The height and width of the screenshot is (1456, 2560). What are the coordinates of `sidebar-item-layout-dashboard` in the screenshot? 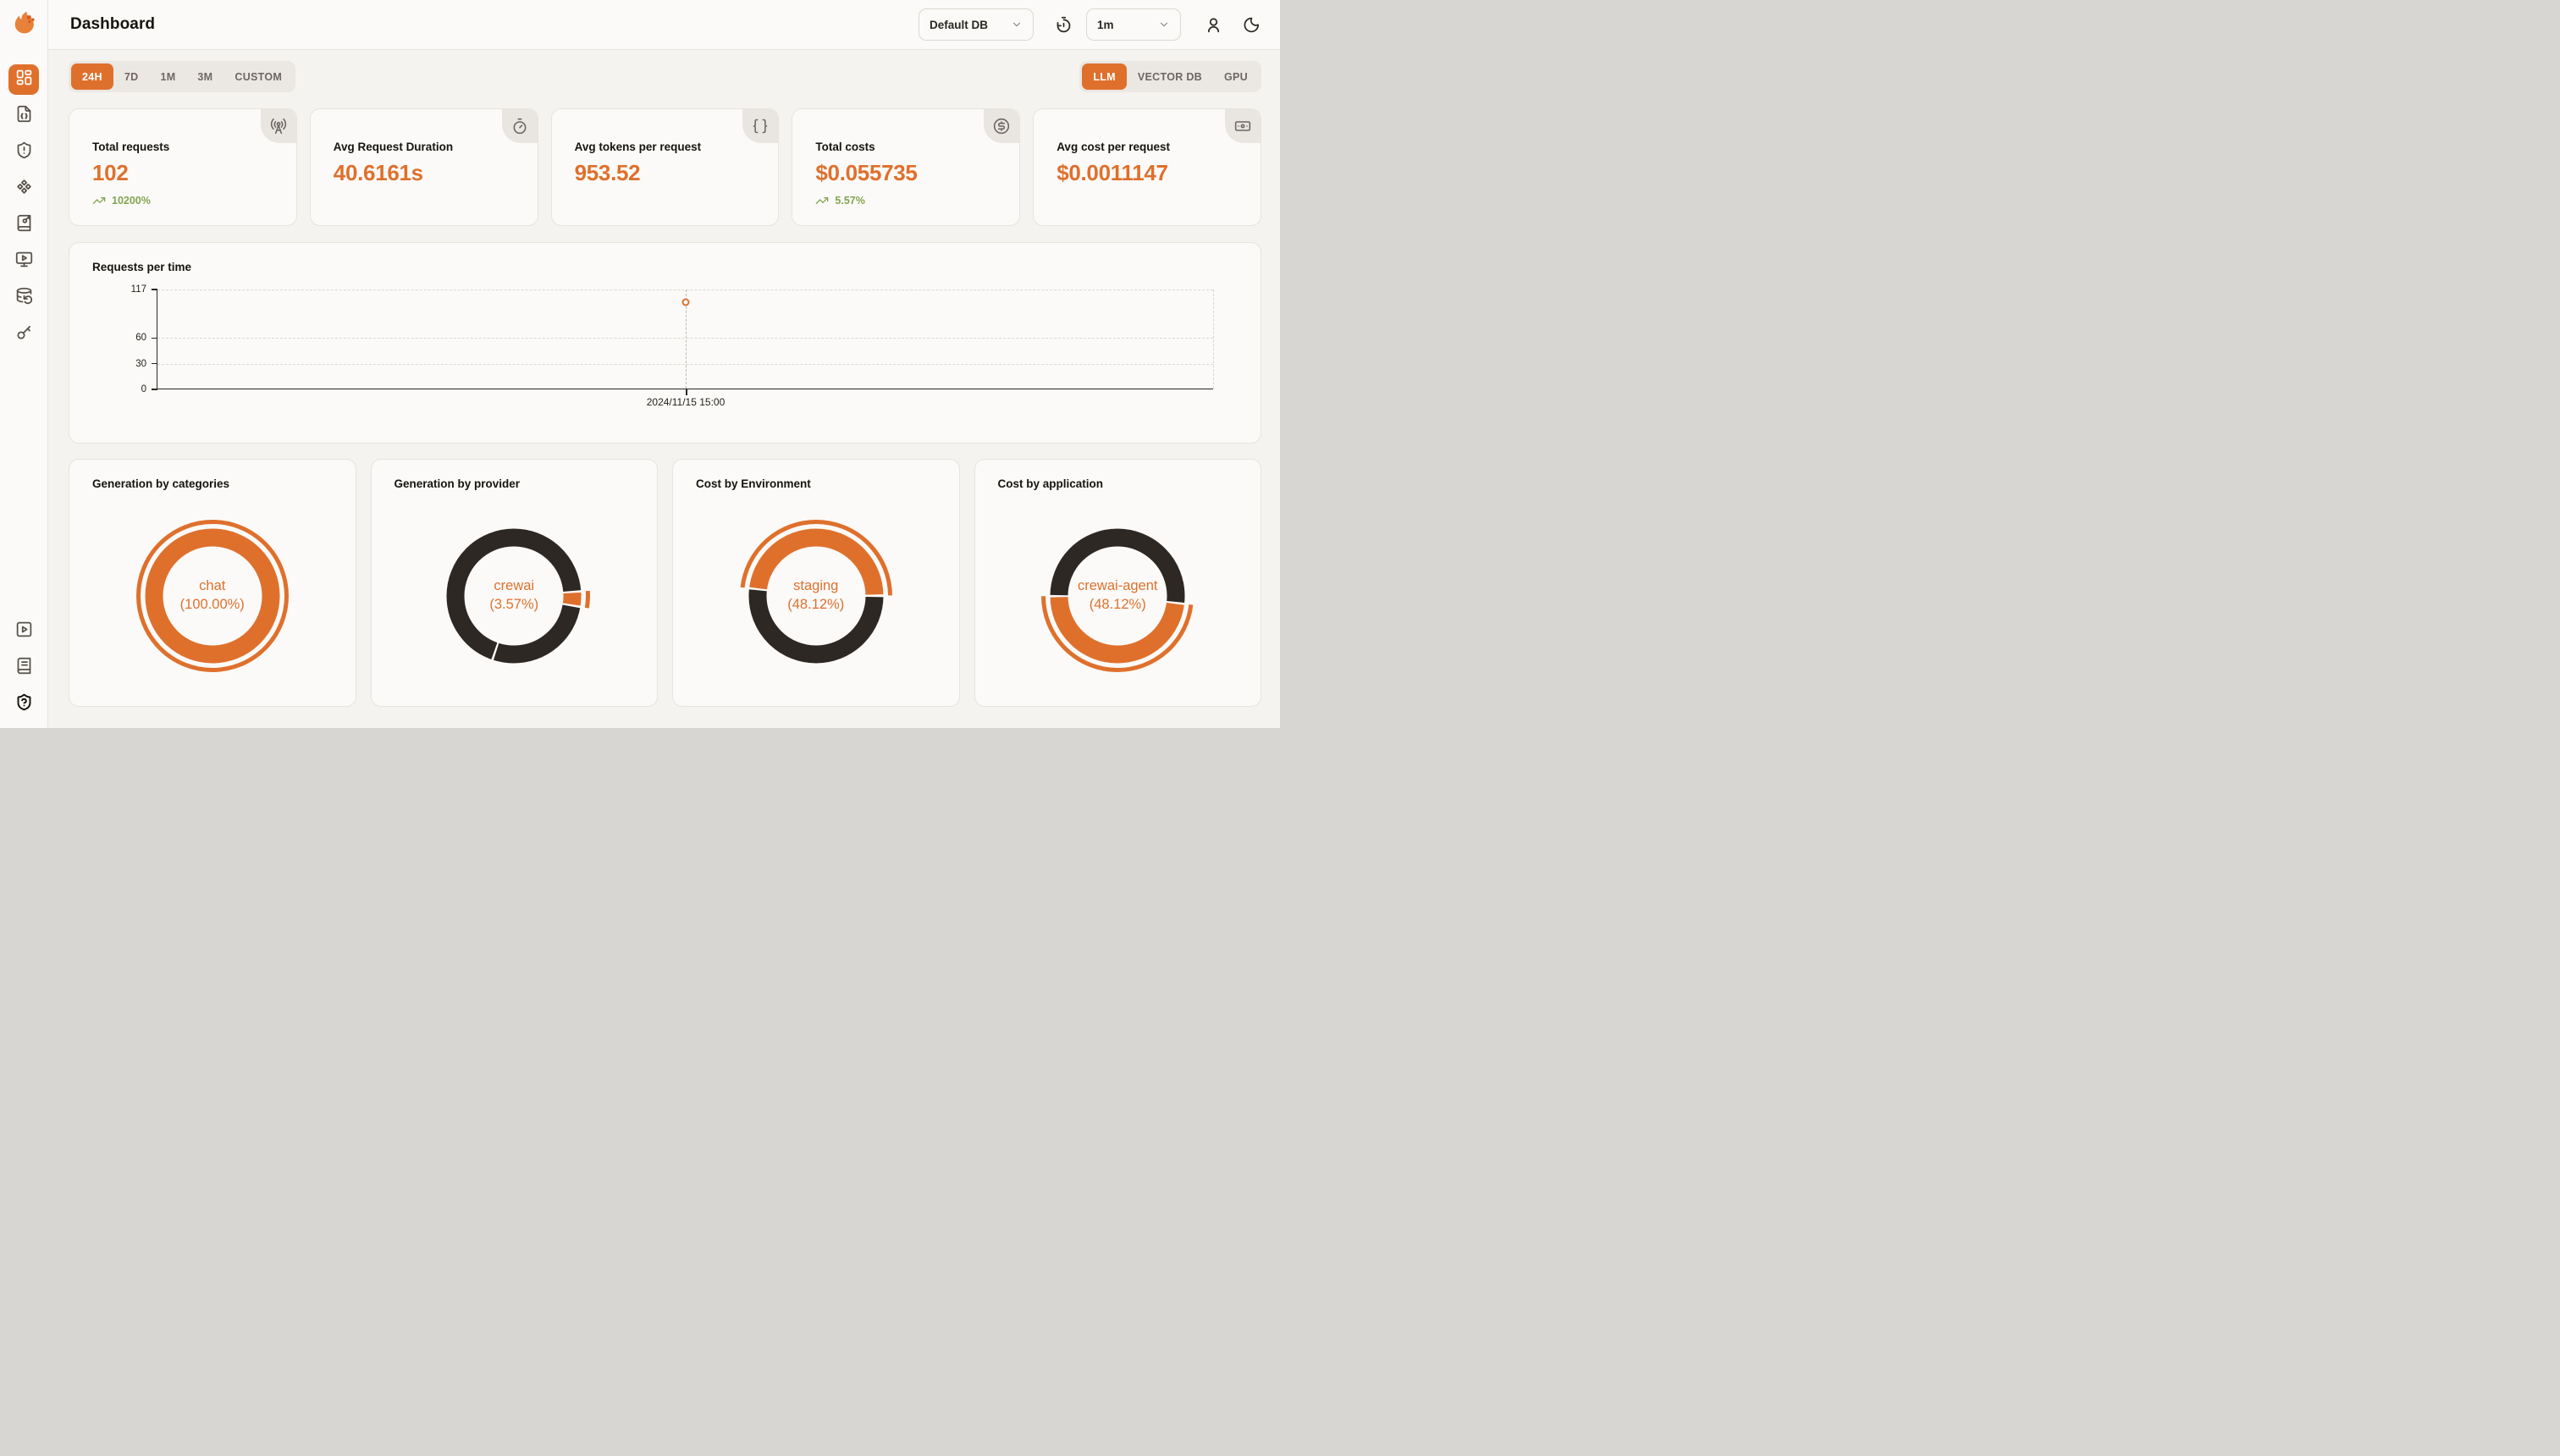 It's located at (23, 79).